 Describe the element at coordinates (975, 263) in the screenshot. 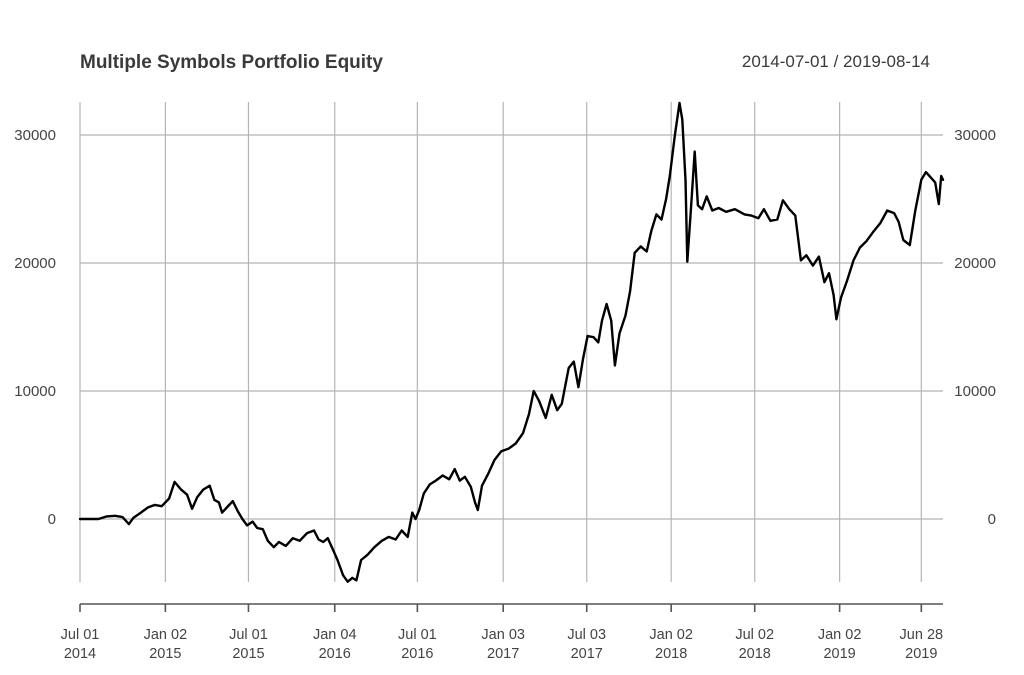

I see `y-tick-label-right: 20000` at that location.